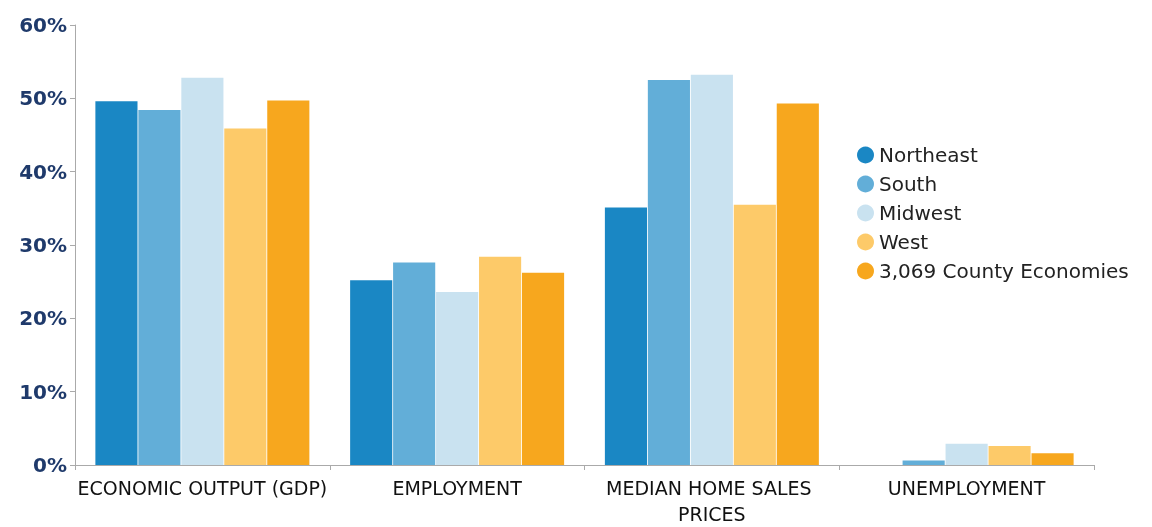 The height and width of the screenshot is (527, 1152). What do you see at coordinates (43, 25) in the screenshot?
I see `y-tick-label: 60%` at bounding box center [43, 25].